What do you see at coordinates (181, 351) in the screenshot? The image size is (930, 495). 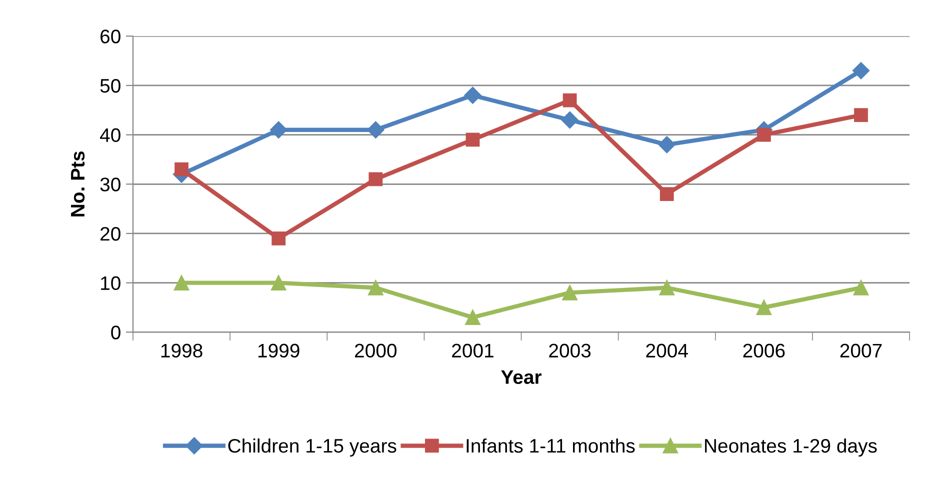 I see `x-tick-label: 1998` at bounding box center [181, 351].